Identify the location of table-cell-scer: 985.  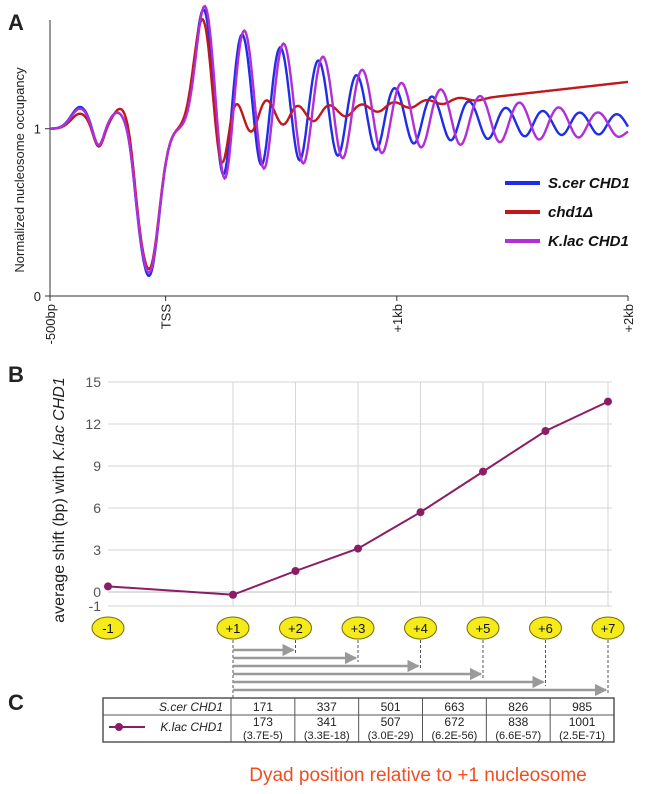
(582, 707).